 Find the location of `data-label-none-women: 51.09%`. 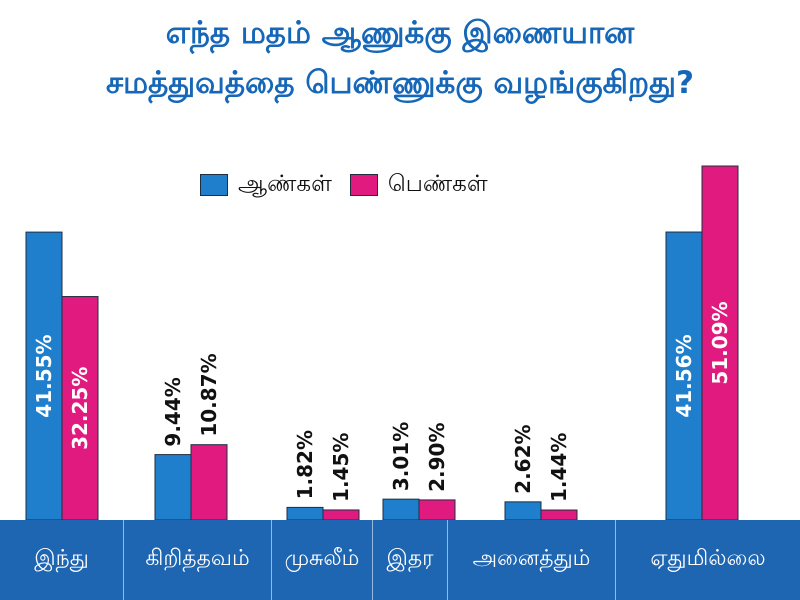

data-label-none-women: 51.09% is located at coordinates (720, 342).